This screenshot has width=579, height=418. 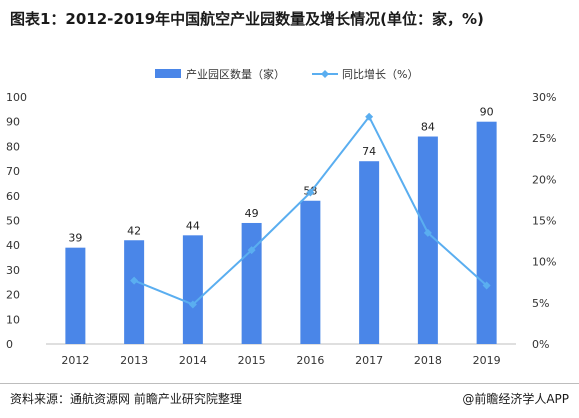 I want to click on y-left-tick-label: 0, so click(x=9, y=344).